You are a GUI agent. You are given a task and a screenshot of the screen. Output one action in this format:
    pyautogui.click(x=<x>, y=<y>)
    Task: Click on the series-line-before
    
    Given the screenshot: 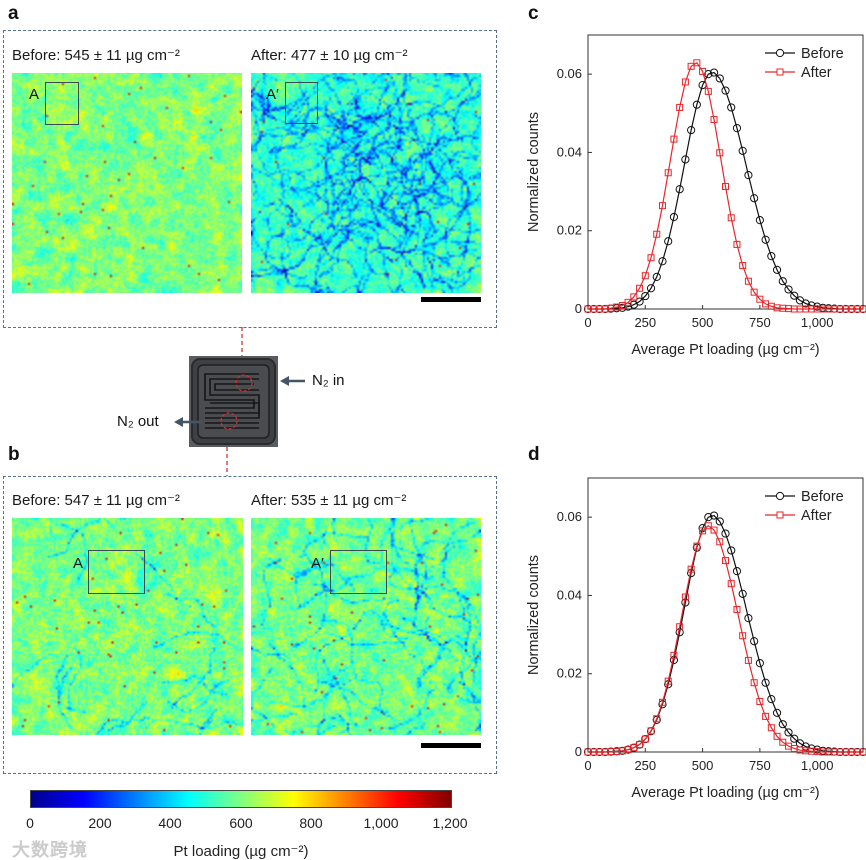 What is the action you would take?
    pyautogui.click(x=725, y=633)
    